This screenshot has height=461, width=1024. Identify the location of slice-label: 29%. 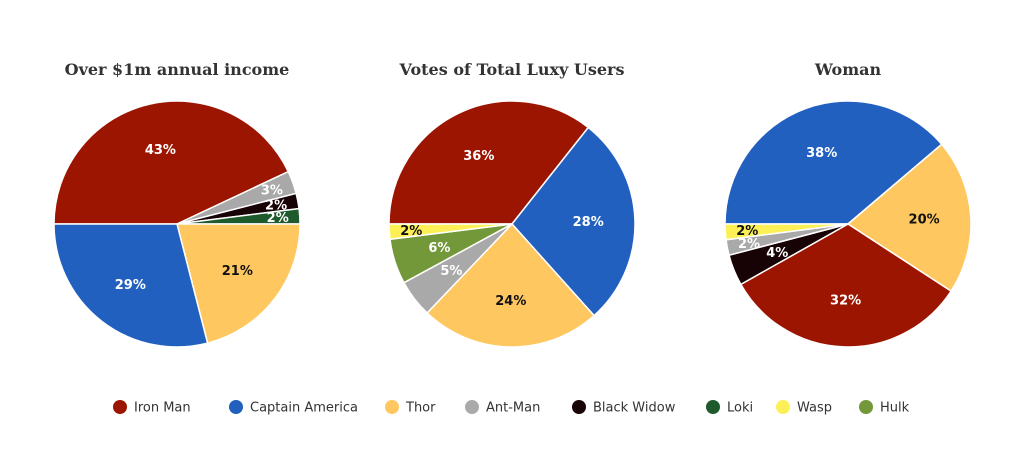
(130, 285).